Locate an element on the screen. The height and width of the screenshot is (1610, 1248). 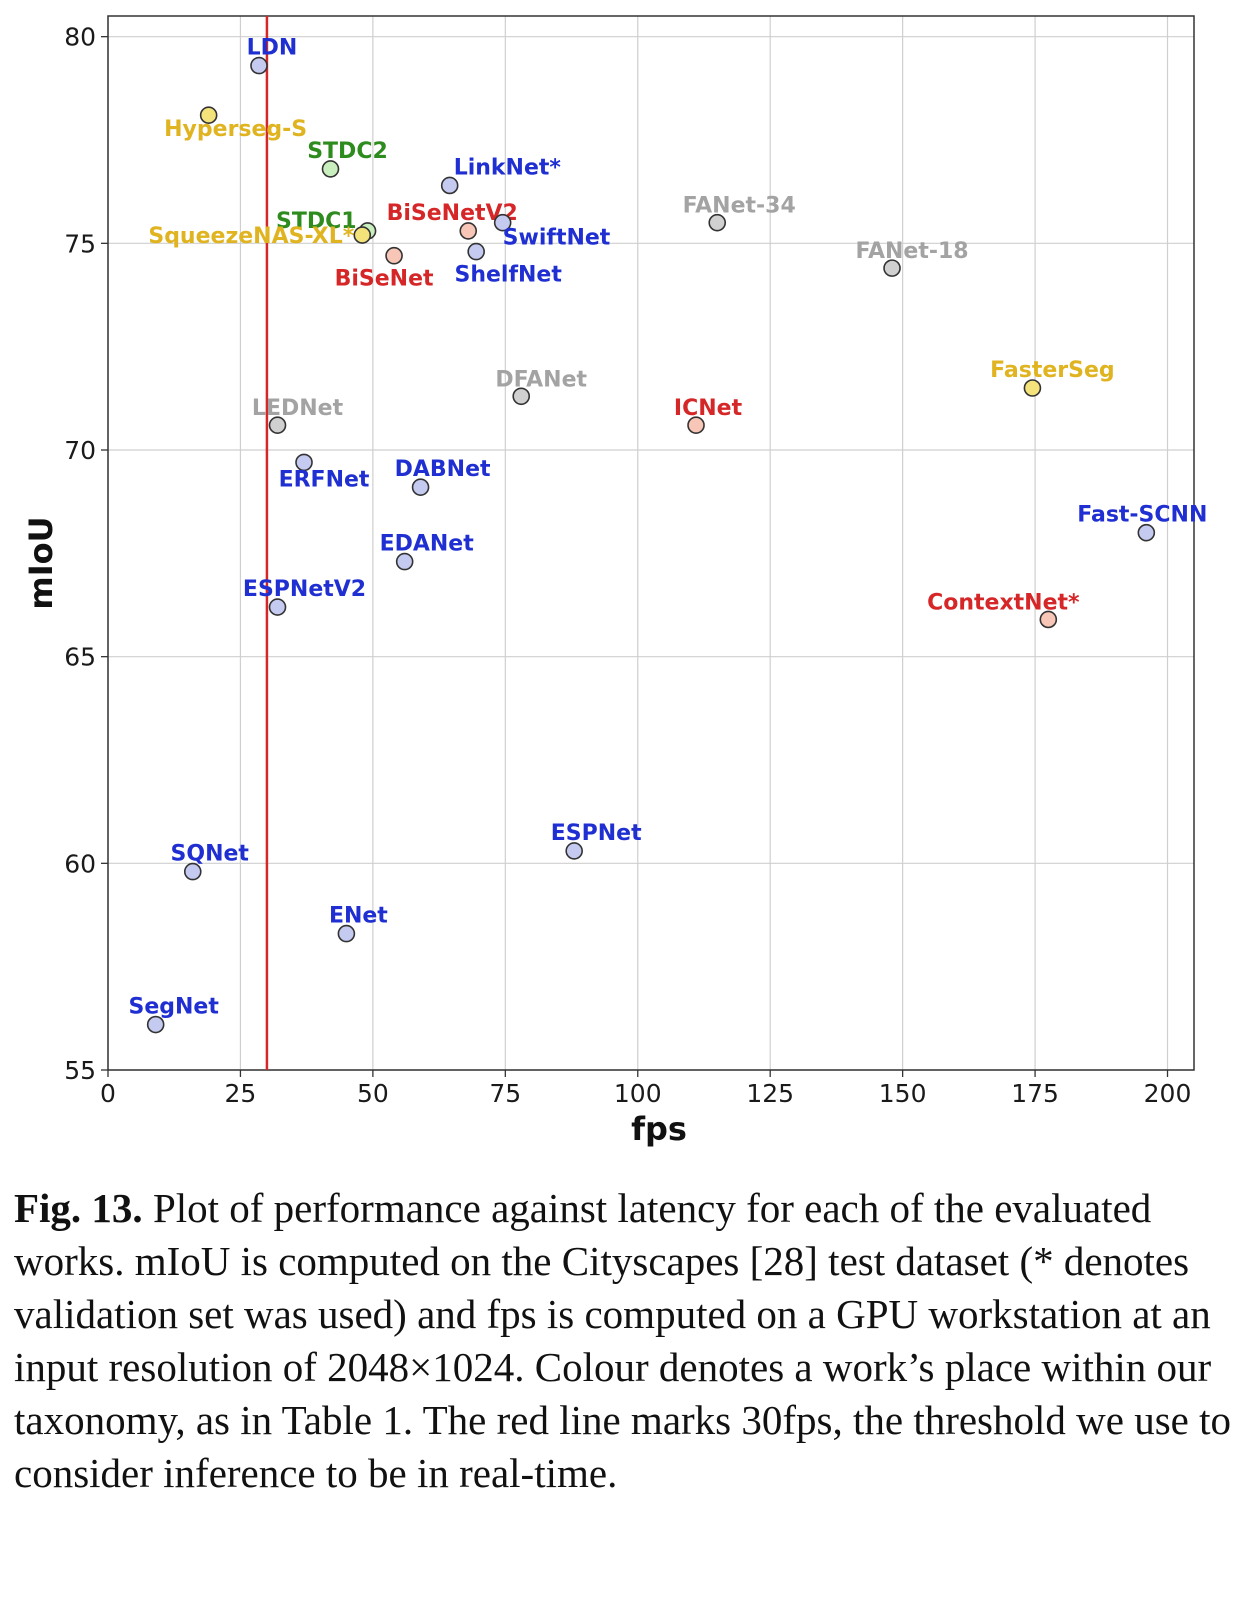
point-fanet-18: FANet-18 is located at coordinates (912, 258).